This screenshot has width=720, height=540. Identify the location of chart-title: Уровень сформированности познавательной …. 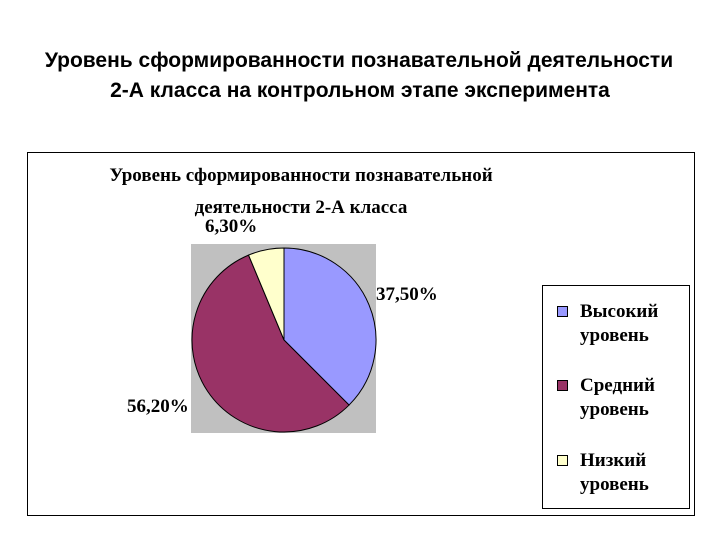
(361, 192).